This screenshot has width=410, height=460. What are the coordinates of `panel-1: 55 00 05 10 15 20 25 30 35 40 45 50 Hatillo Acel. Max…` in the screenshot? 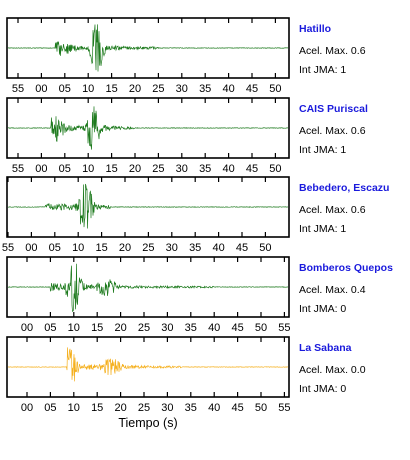 It's located at (186, 56).